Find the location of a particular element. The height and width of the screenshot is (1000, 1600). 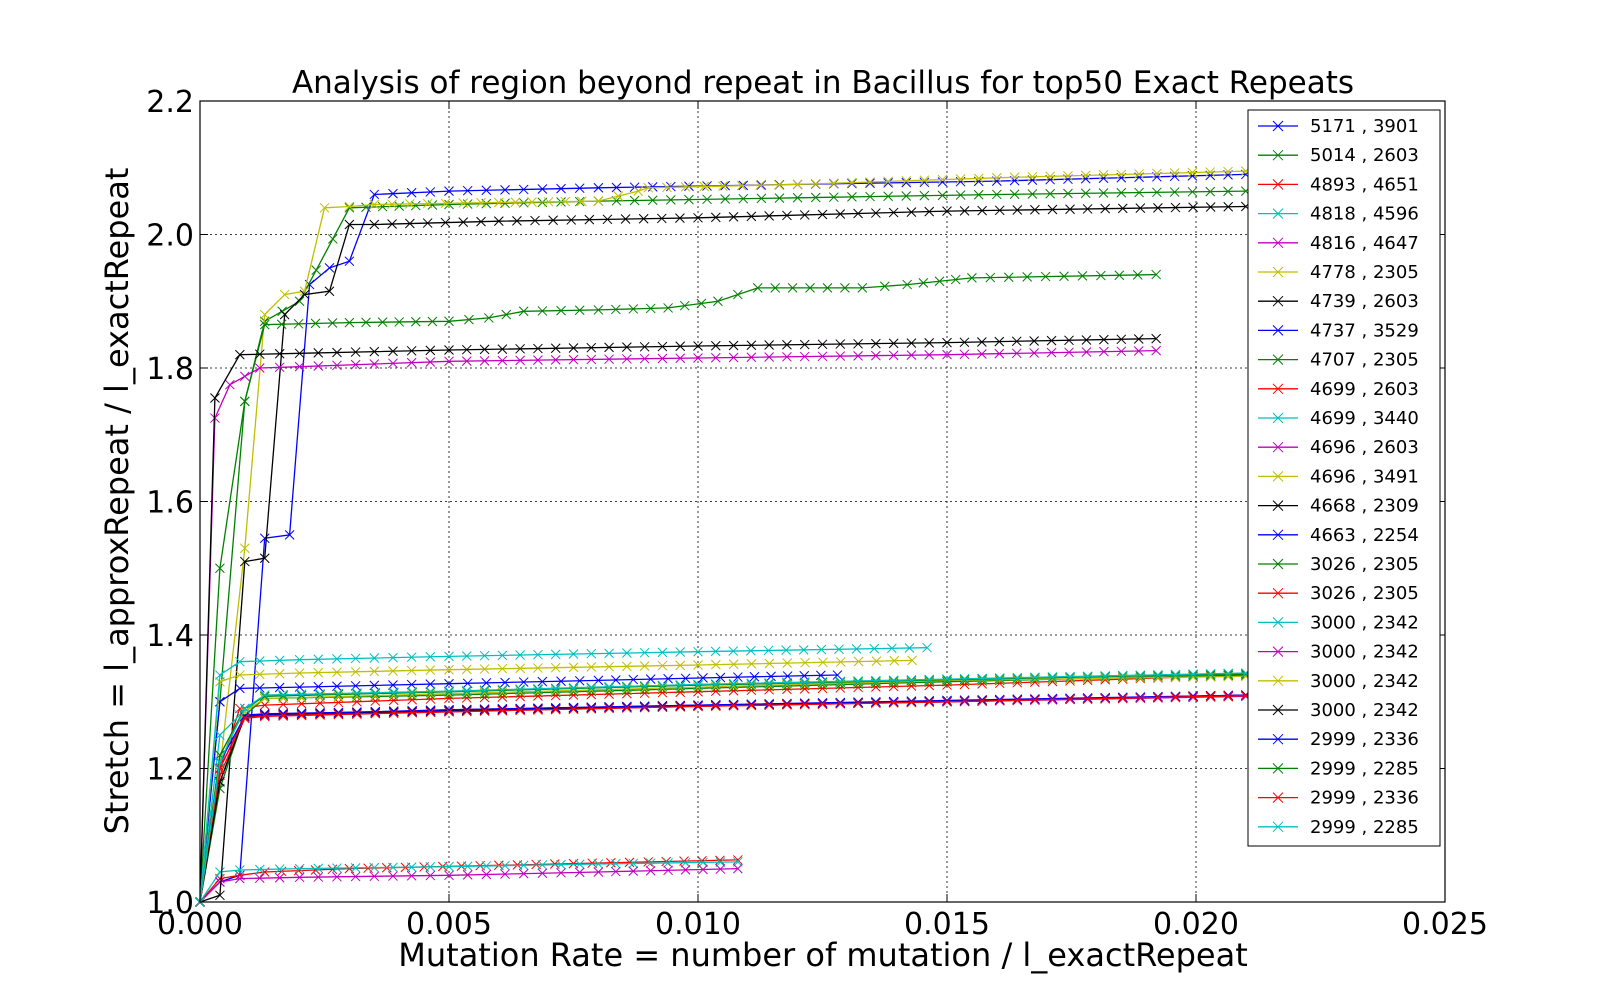

legend-label: 4699 , 3440 is located at coordinates (1364, 418).